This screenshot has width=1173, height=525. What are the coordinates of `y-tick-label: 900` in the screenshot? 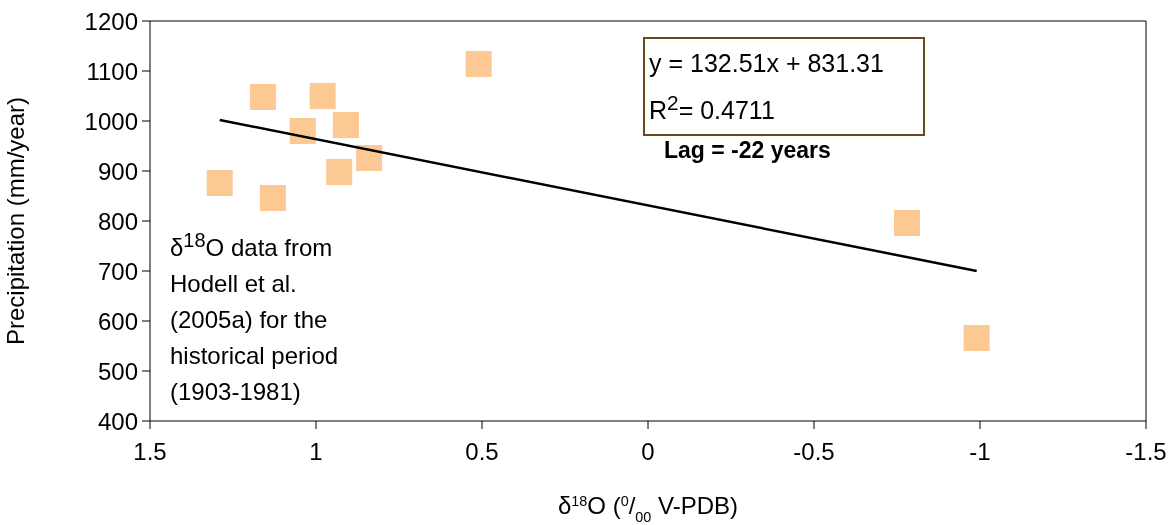 It's located at (117, 171).